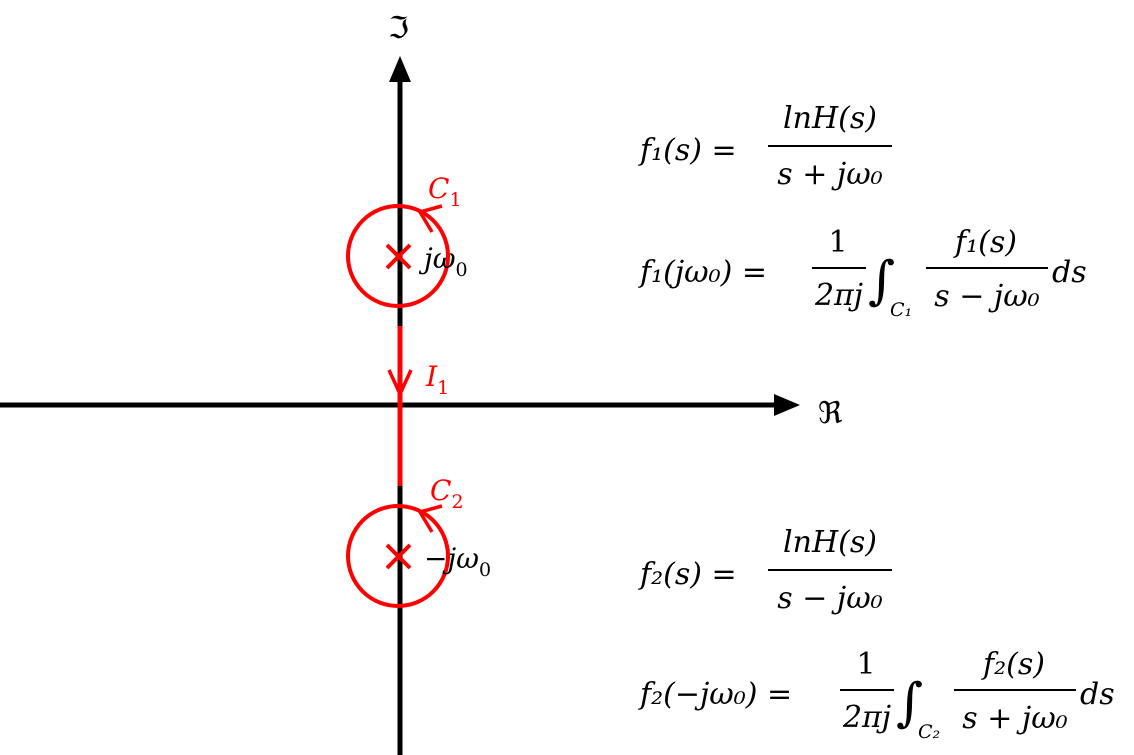  What do you see at coordinates (830, 542) in the screenshot?
I see `eq3-numerator: lnH(s)` at bounding box center [830, 542].